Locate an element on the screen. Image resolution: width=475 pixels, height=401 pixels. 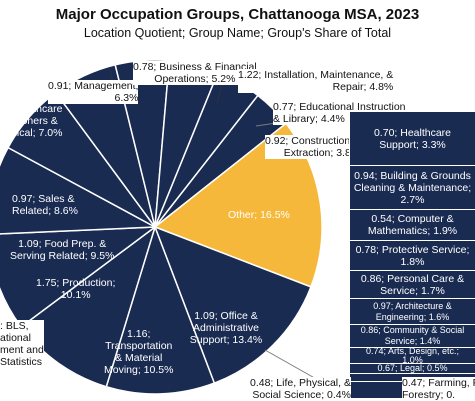
bar-seg-arts-design: 0.74; Arts, Design, etc.; 1.0% is located at coordinates (412, 356).